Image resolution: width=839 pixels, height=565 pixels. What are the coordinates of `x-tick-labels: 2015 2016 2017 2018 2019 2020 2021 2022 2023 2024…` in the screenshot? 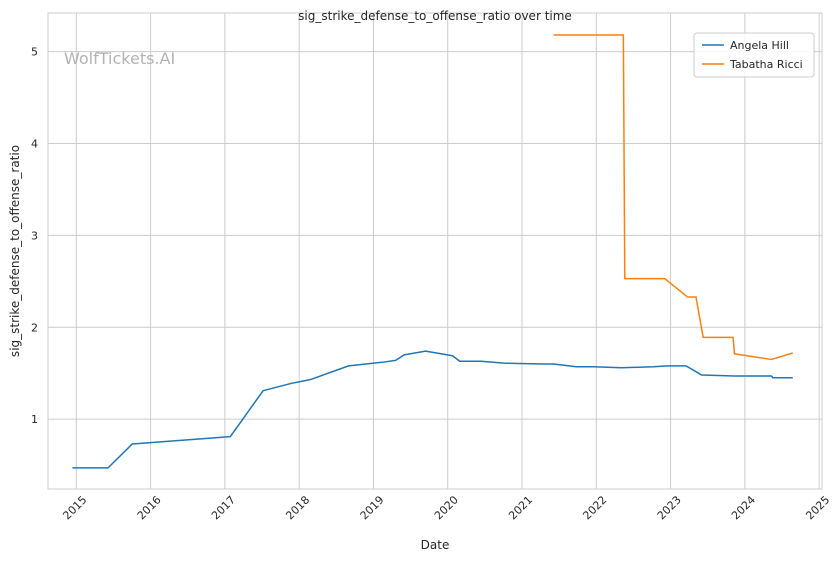 It's located at (446, 507).